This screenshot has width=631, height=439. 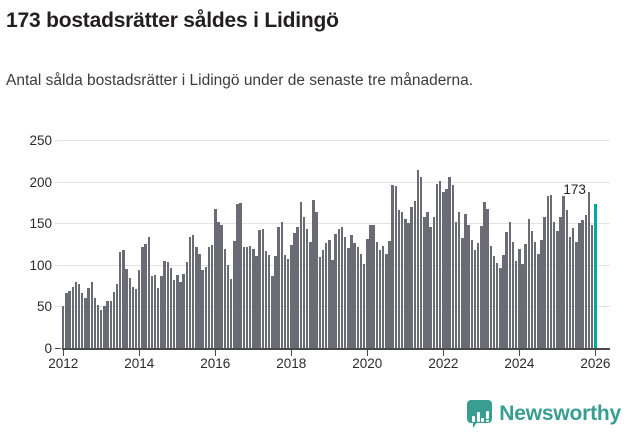 I want to click on bar-chart-speech-bubble-icon, so click(x=480, y=414).